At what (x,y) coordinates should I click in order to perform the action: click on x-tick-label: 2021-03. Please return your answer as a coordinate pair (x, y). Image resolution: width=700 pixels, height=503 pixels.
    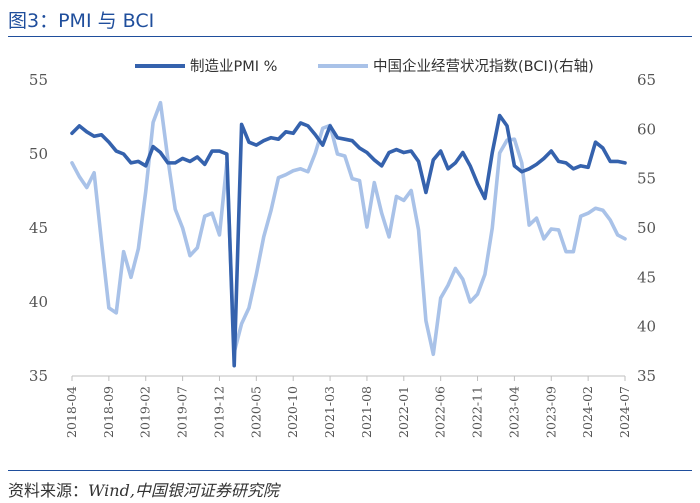
    Looking at the image, I should click on (329, 412).